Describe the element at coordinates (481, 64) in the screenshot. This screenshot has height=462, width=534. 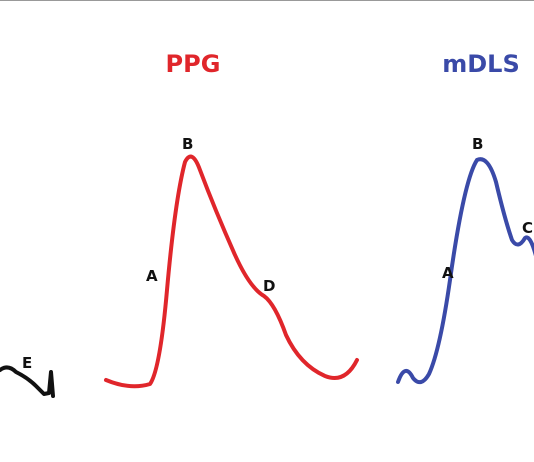
I see `mdls-title: mDLS` at that location.